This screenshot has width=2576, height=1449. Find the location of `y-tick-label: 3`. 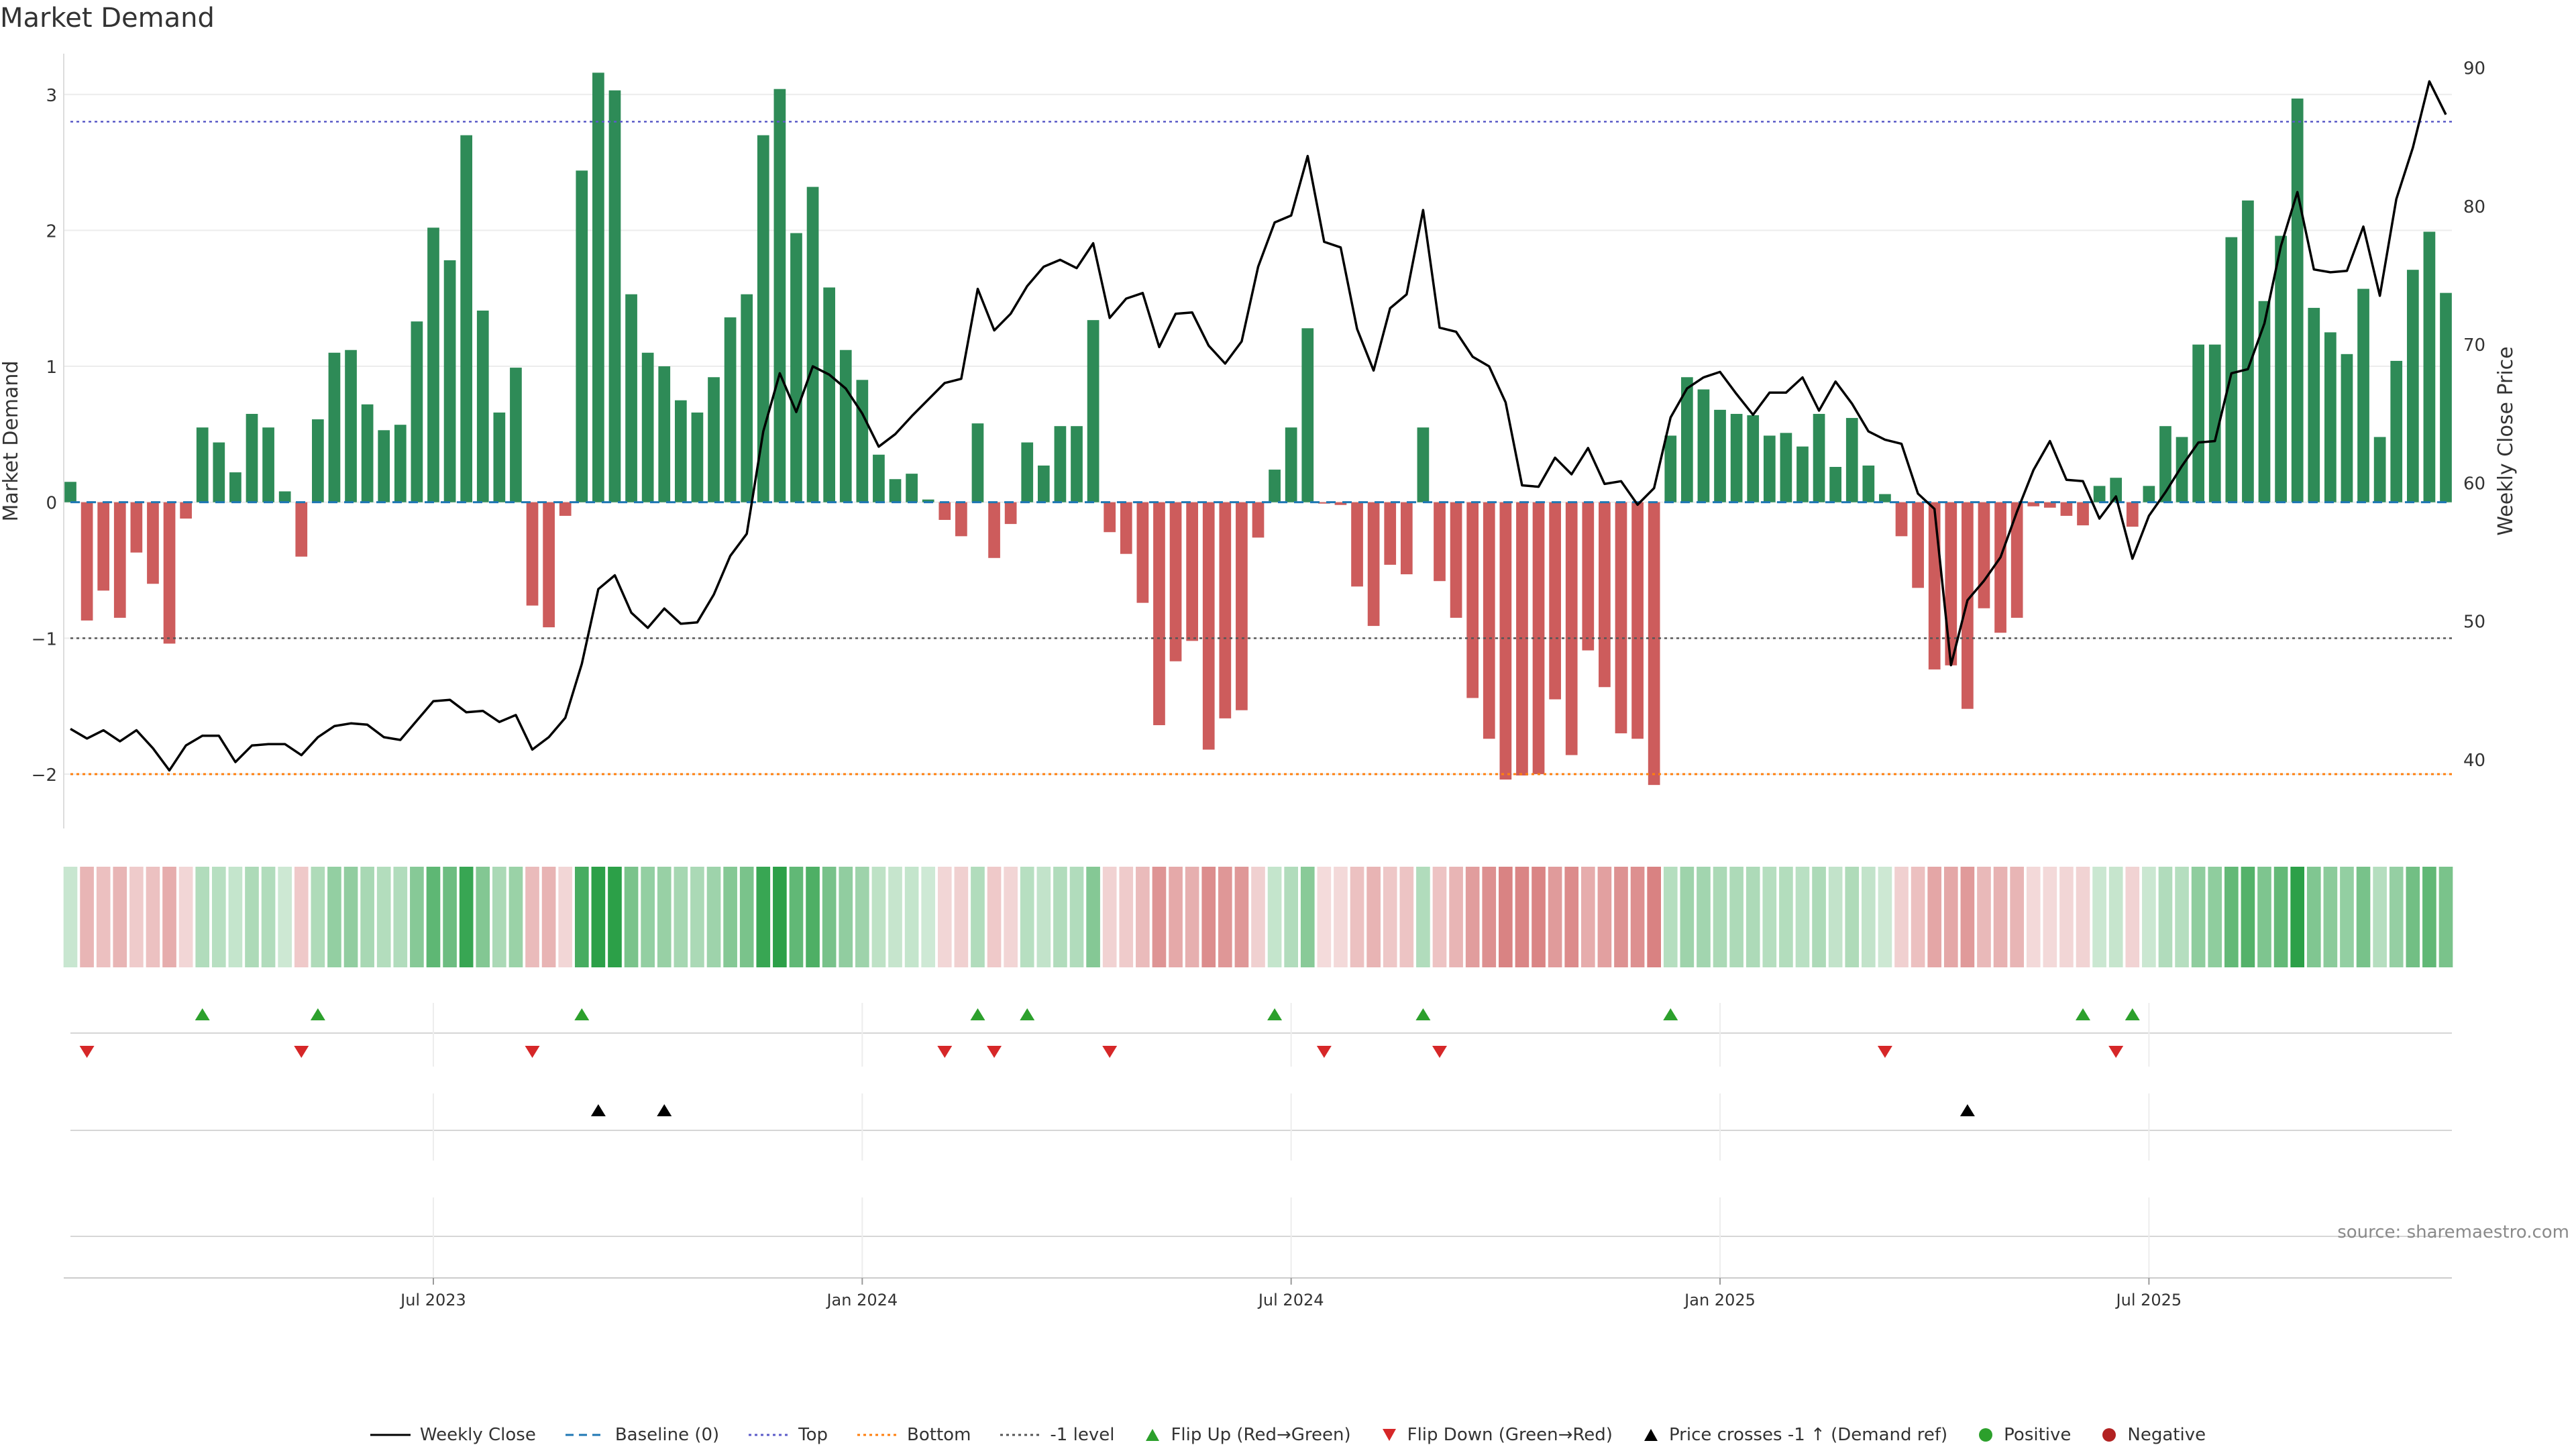

y-tick-label: 3 is located at coordinates (51, 96).